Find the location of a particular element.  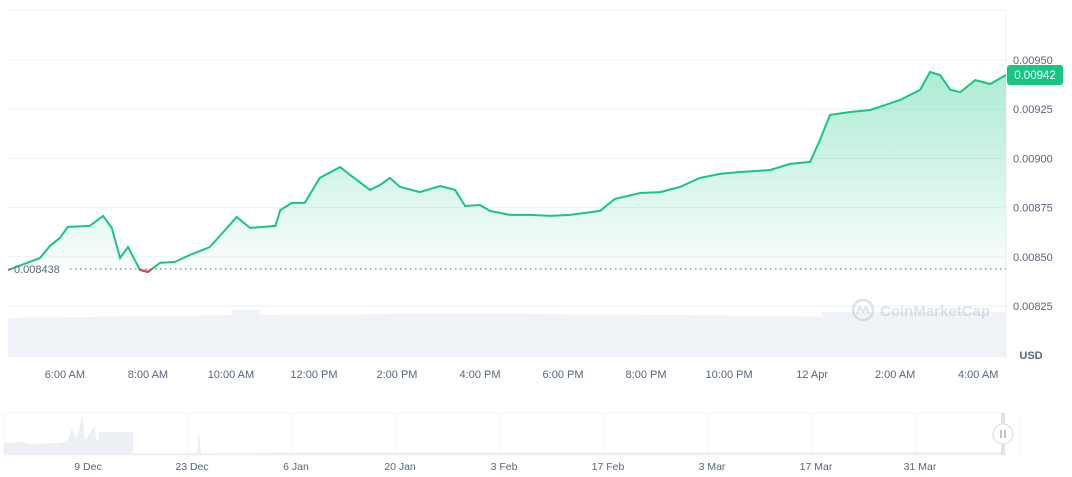

current-price-badge-bg is located at coordinates (1035, 74).